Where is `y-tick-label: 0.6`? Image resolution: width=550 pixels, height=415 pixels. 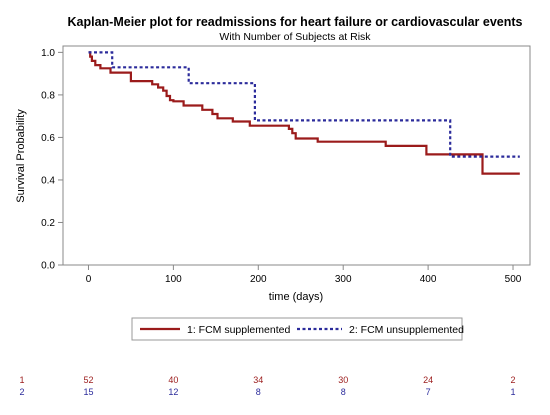
y-tick-label: 0.6 is located at coordinates (48, 138).